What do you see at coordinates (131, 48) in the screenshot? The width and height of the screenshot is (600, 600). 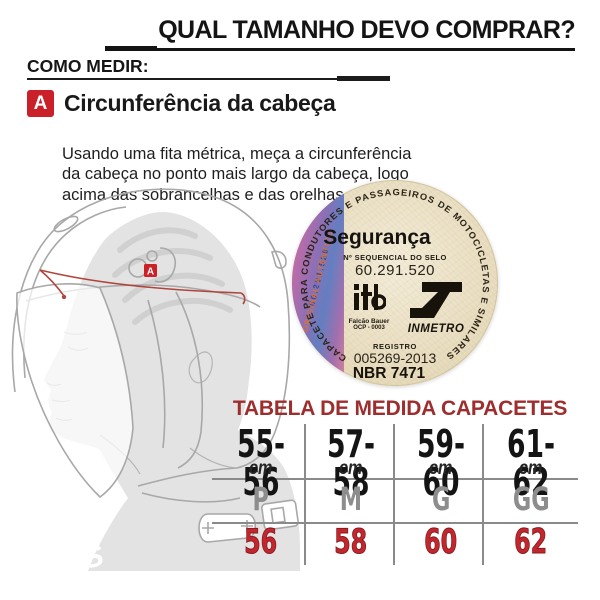 I see `title-underline-accent` at bounding box center [131, 48].